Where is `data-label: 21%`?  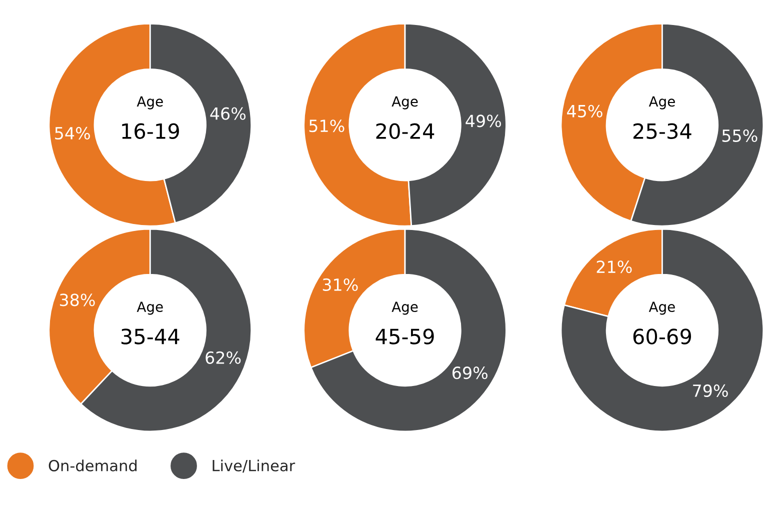 data-label: 21% is located at coordinates (614, 267).